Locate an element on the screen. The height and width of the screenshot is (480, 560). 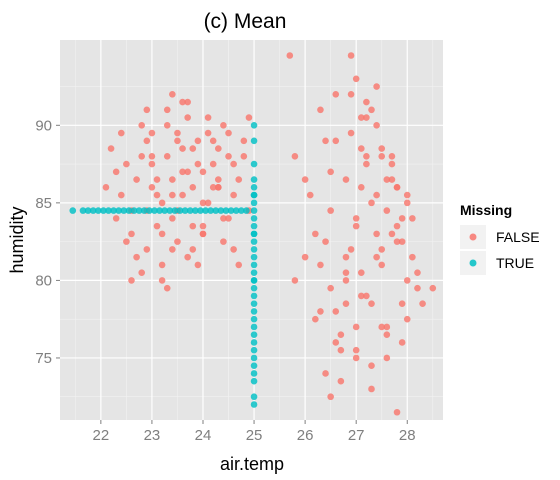
x-tick-label: 23 is located at coordinates (152, 435).